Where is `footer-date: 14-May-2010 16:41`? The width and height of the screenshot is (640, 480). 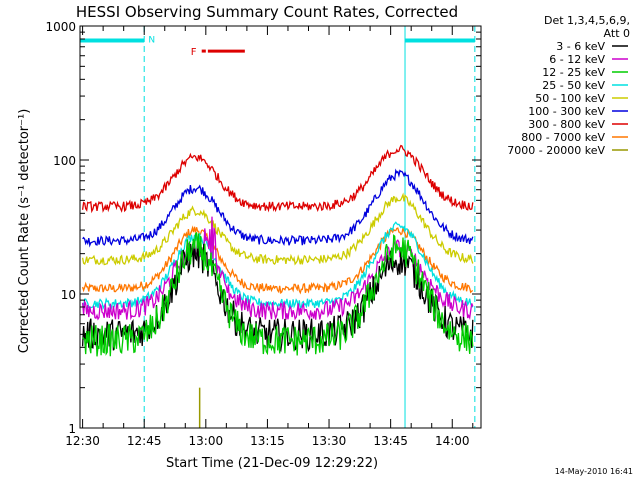 footer-date: 14-May-2010 16:41 is located at coordinates (594, 471).